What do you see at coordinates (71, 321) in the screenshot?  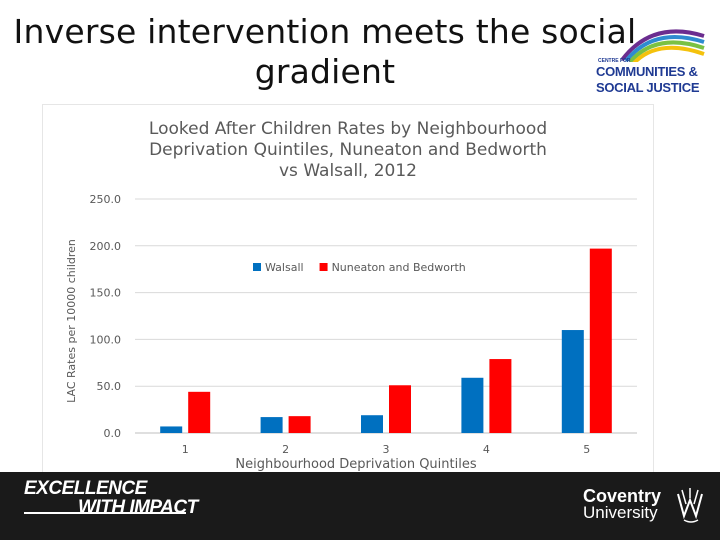 I see `y-axis-title: LAC Rates per 10000 children` at bounding box center [71, 321].